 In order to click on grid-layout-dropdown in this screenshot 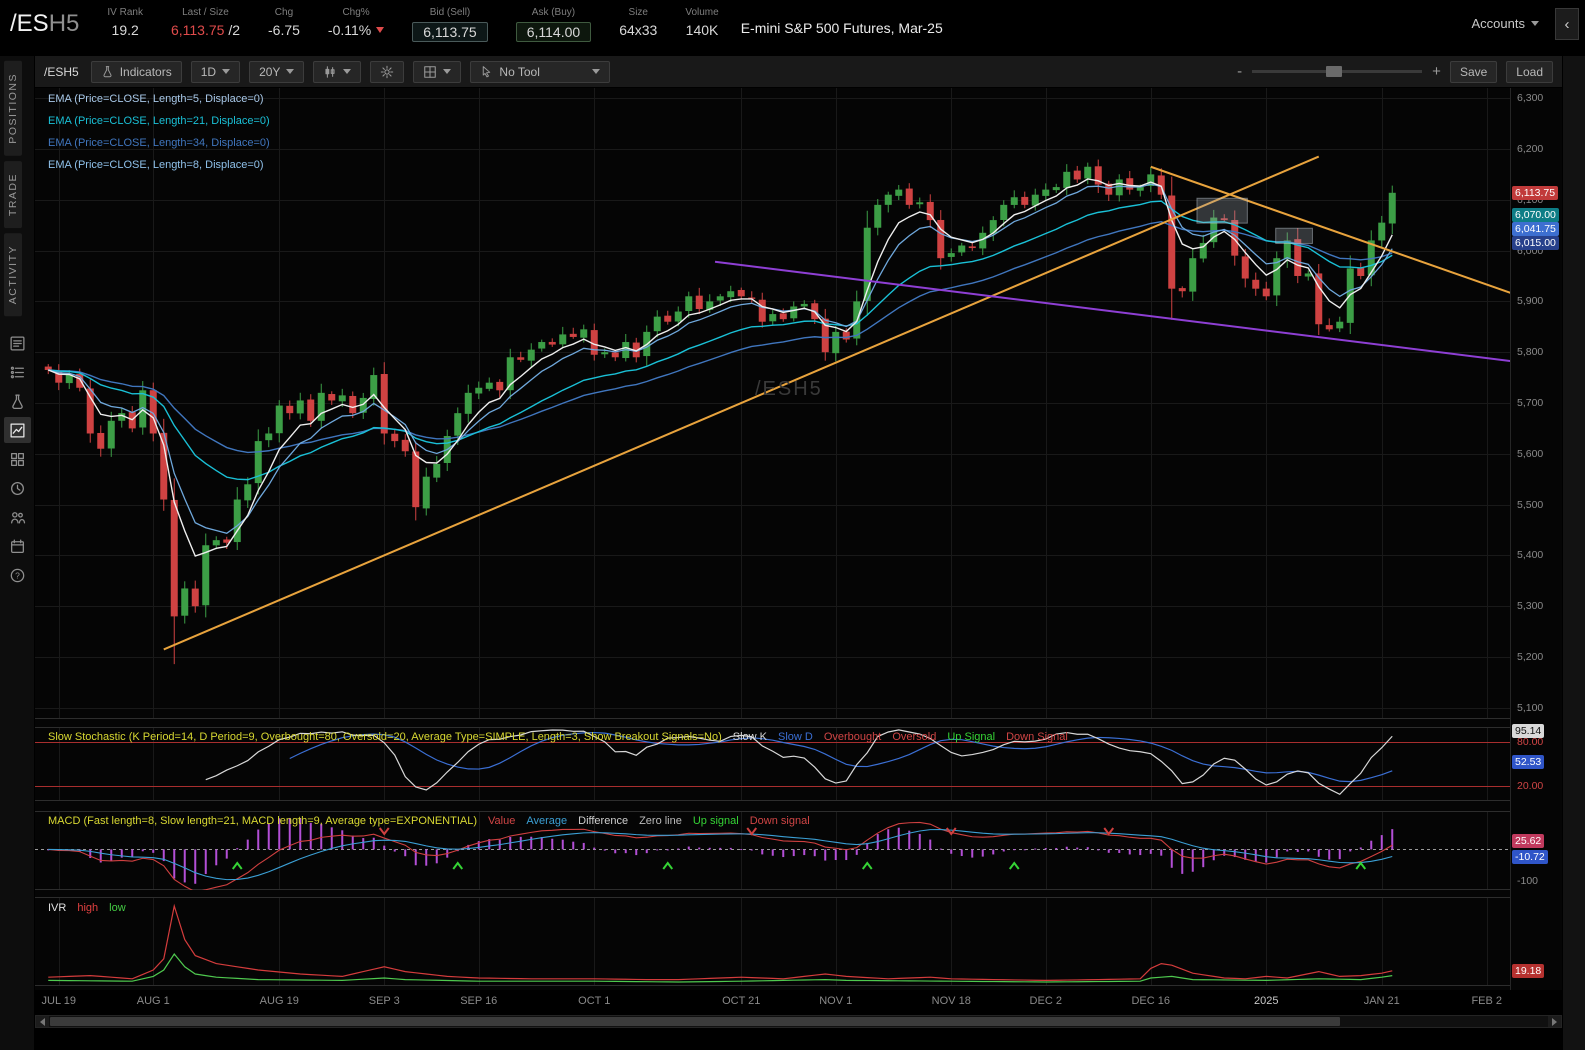, I will do `click(437, 71)`.